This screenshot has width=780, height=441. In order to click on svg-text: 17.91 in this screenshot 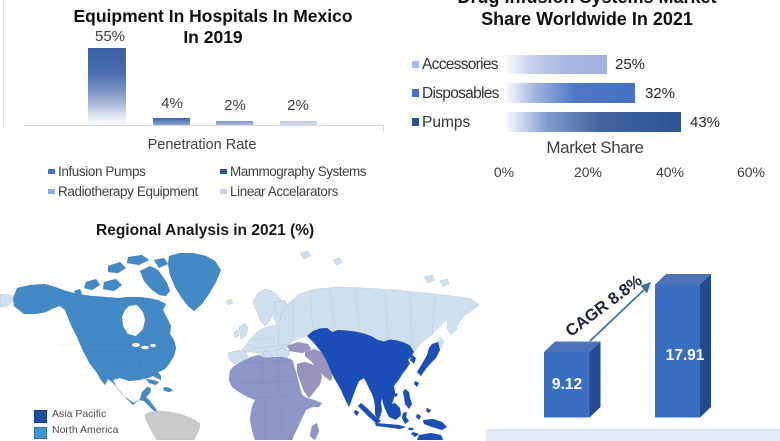, I will do `click(685, 355)`.